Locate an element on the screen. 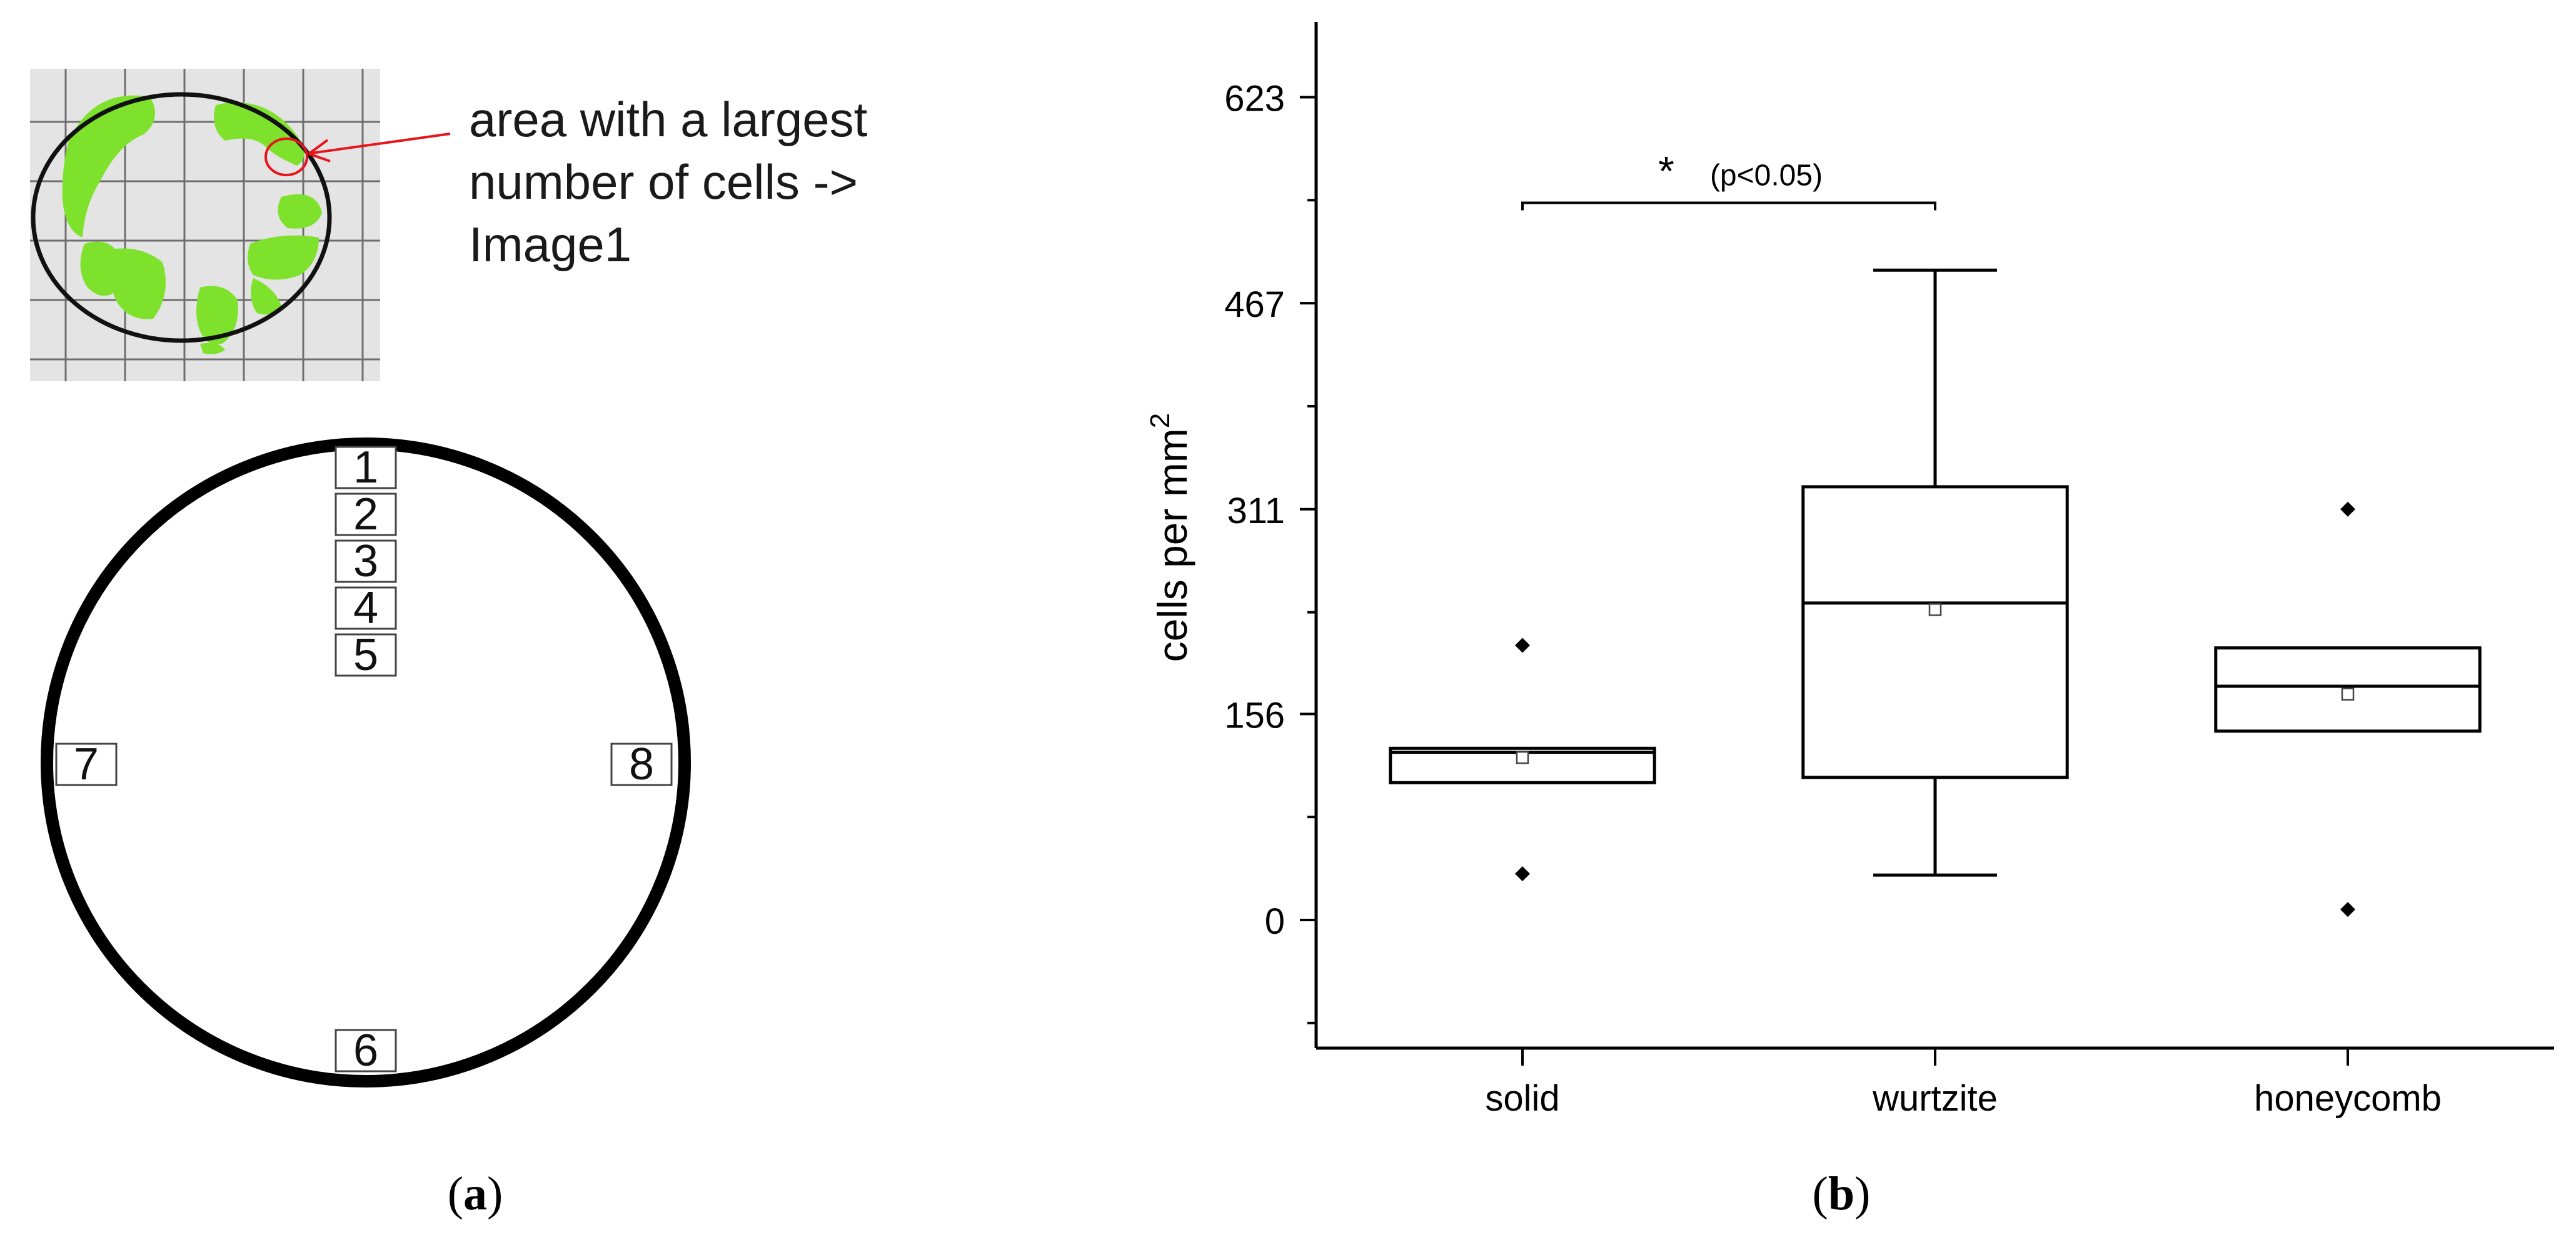 This screenshot has width=2576, height=1245. position-7: 7 is located at coordinates (86, 764).